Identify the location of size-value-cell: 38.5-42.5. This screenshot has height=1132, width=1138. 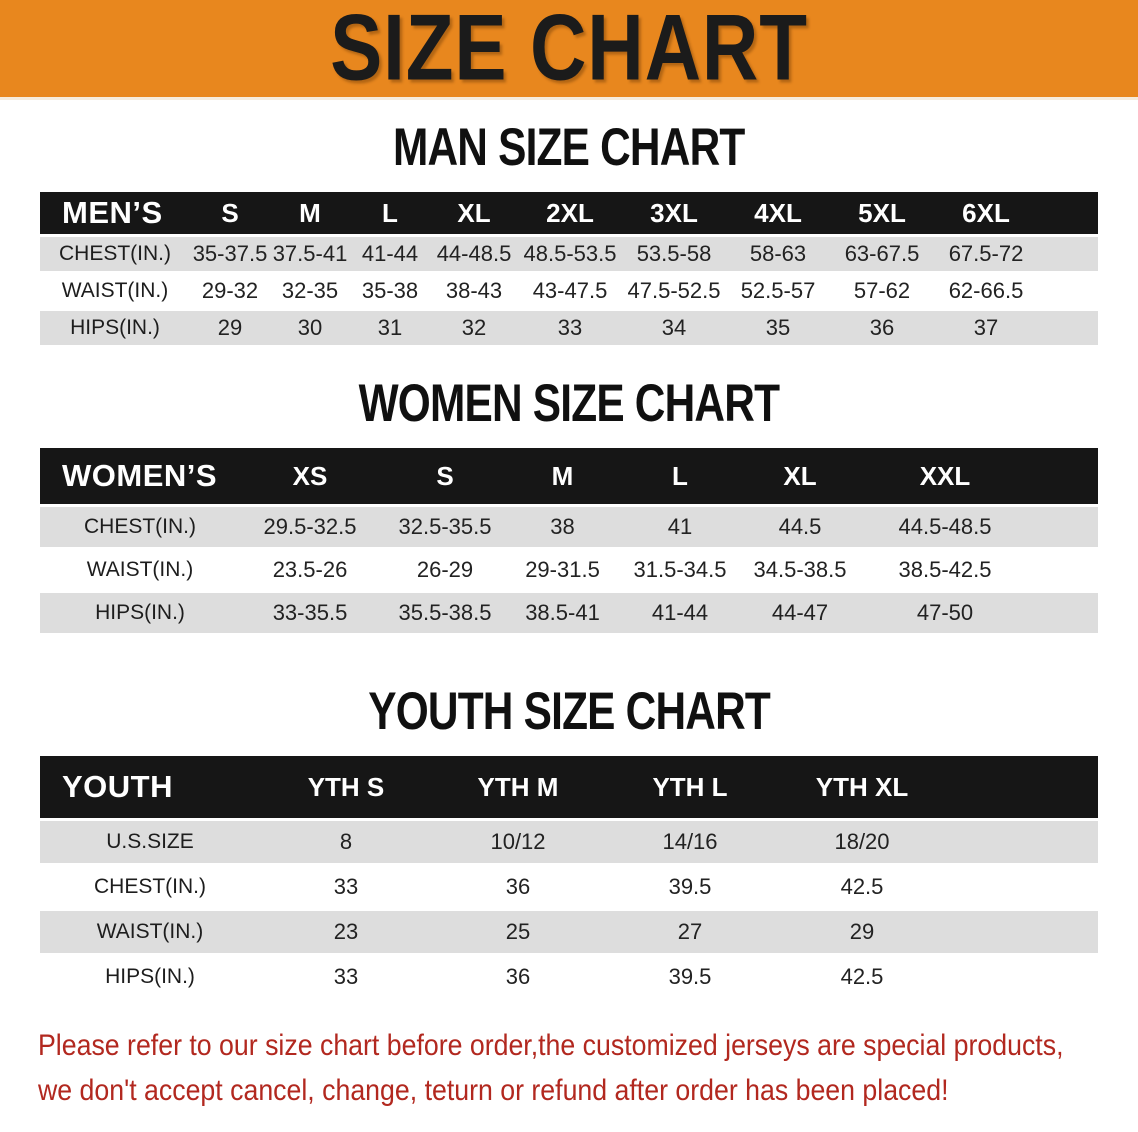
(945, 570).